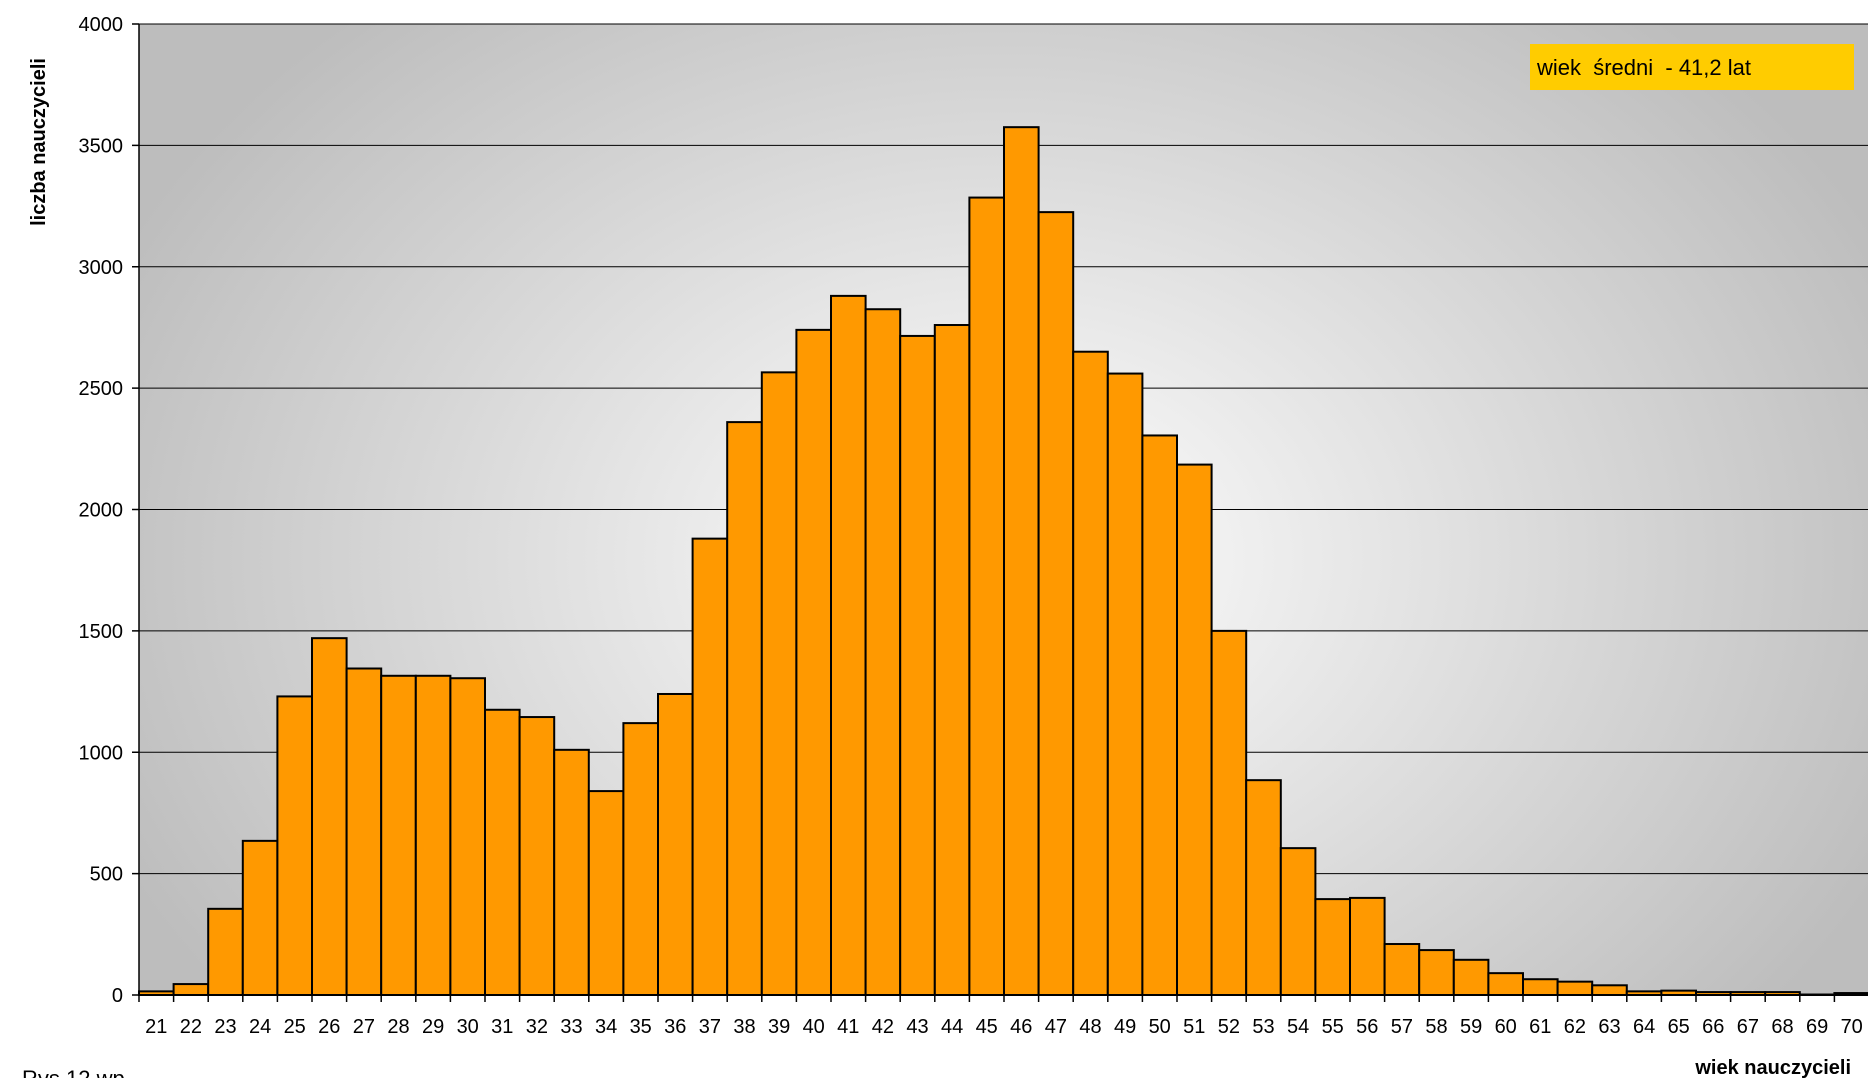  Describe the element at coordinates (329, 1027) in the screenshot. I see `x-tick-label: 26` at that location.